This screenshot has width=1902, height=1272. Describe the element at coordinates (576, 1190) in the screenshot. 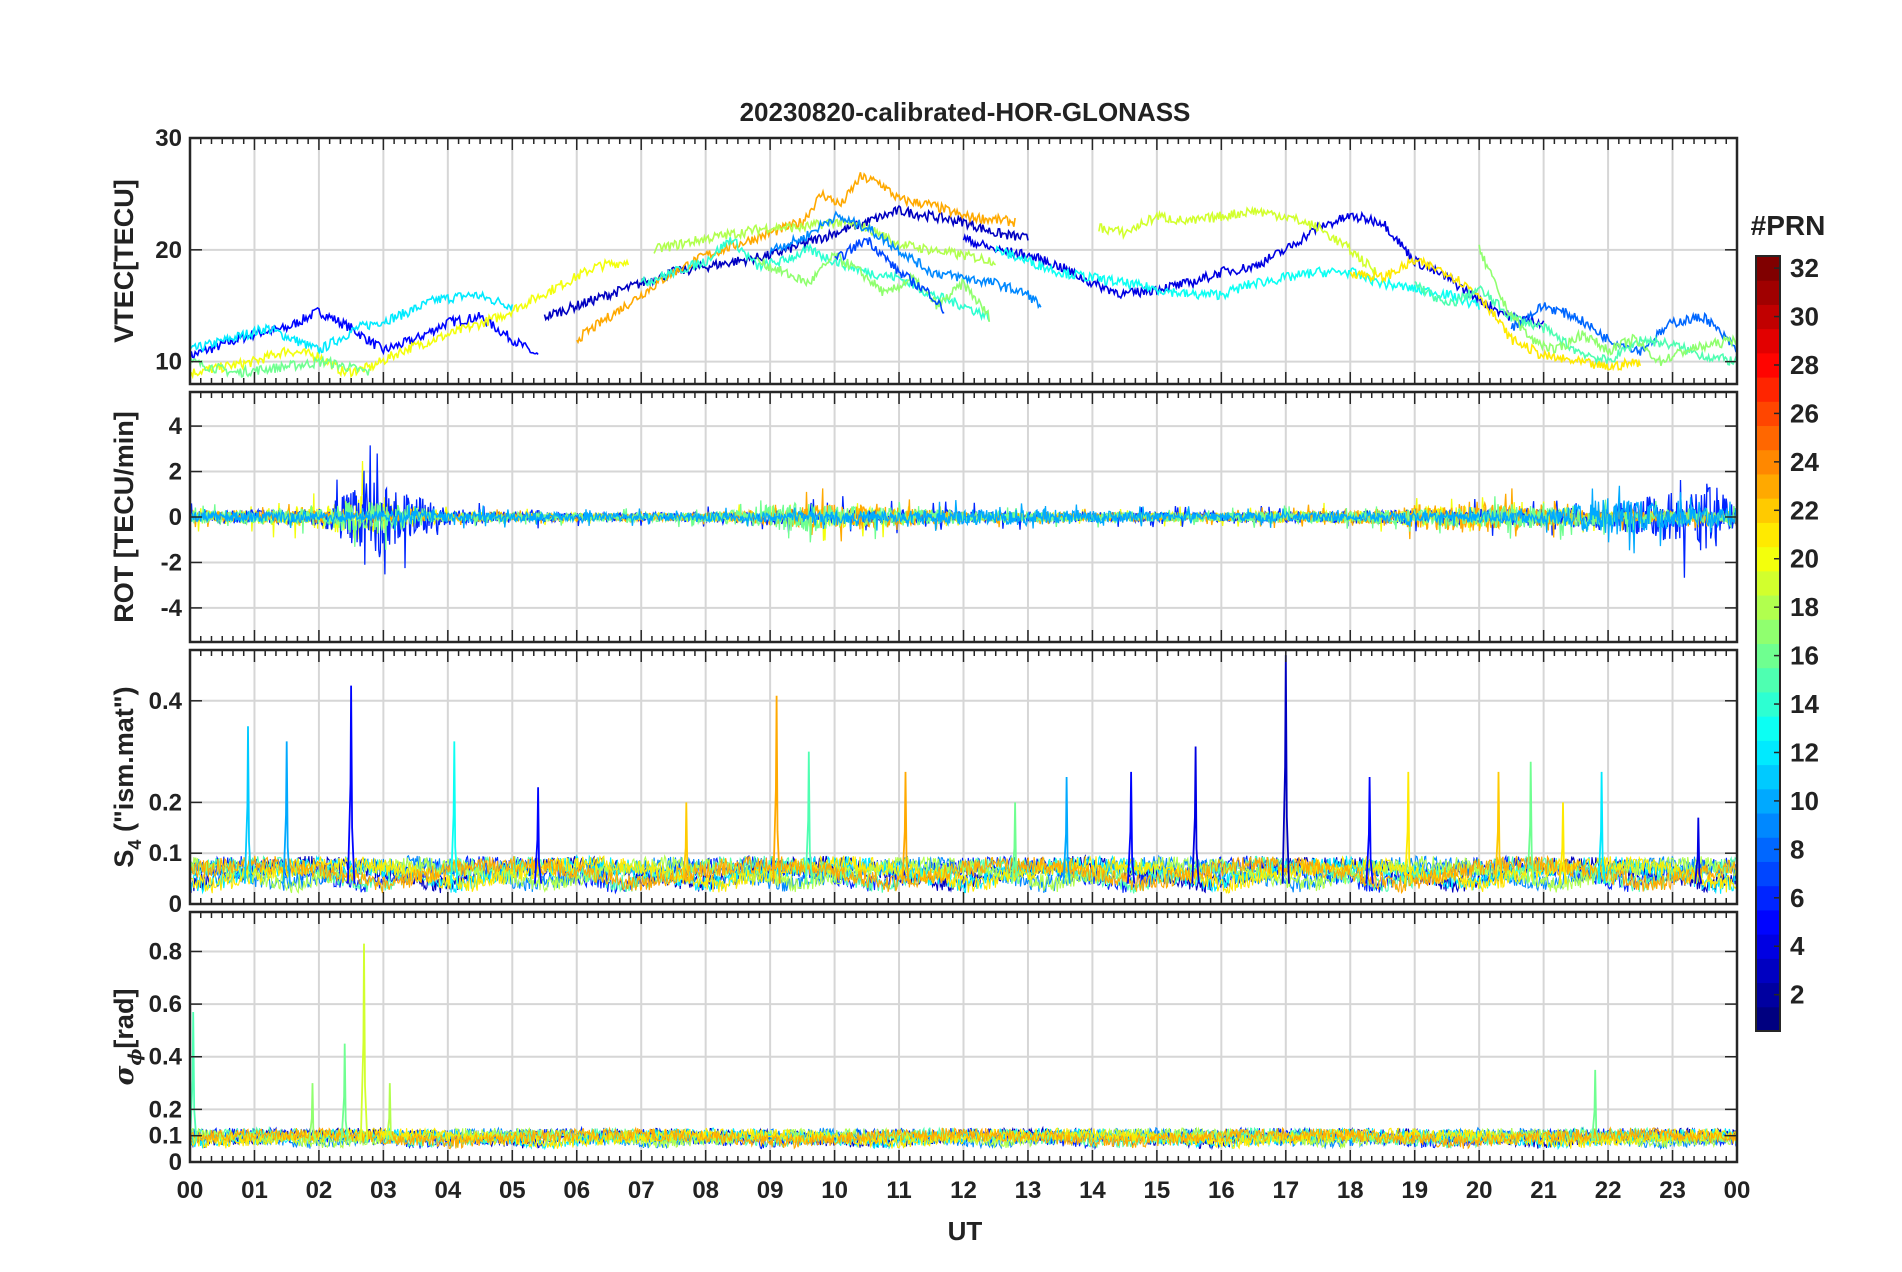

I see `x-tick-label: 06` at that location.